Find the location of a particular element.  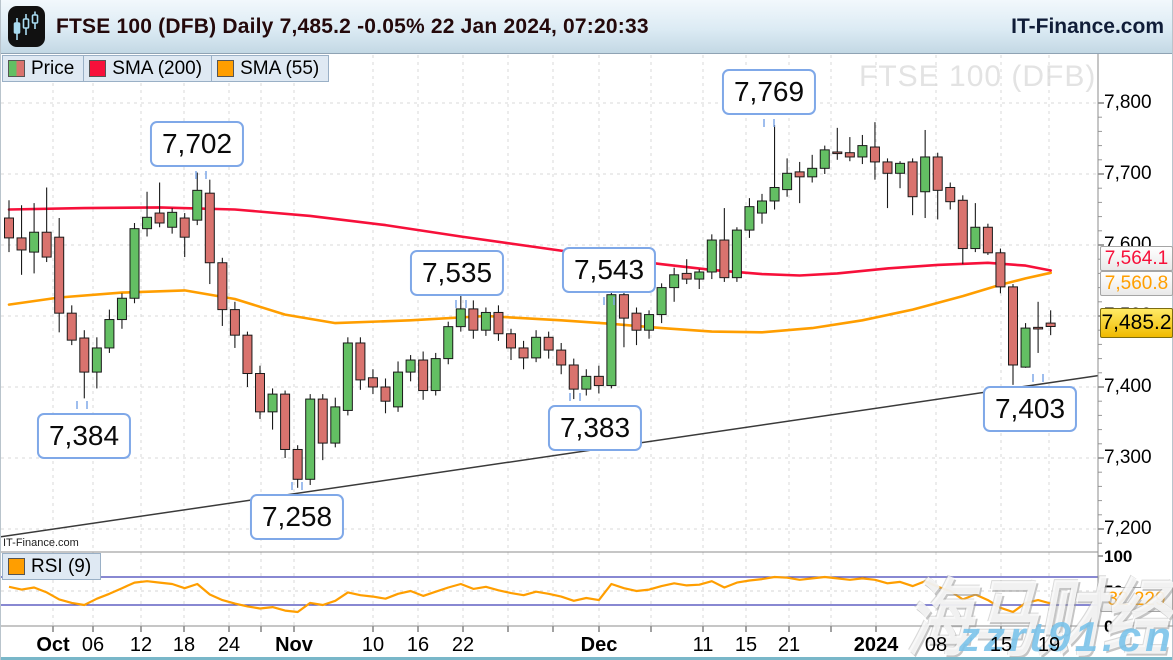

date-axis-label: 22 is located at coordinates (463, 645).